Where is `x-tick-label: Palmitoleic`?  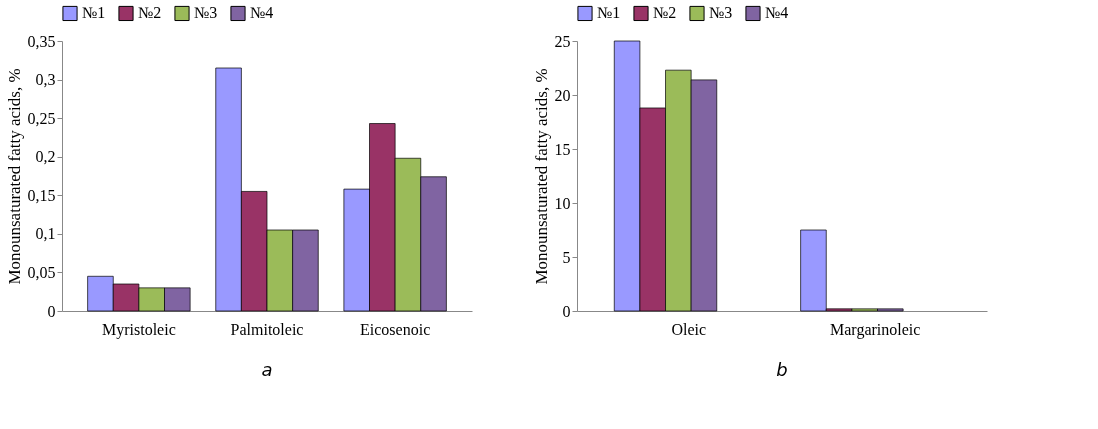
x-tick-label: Palmitoleic is located at coordinates (267, 329).